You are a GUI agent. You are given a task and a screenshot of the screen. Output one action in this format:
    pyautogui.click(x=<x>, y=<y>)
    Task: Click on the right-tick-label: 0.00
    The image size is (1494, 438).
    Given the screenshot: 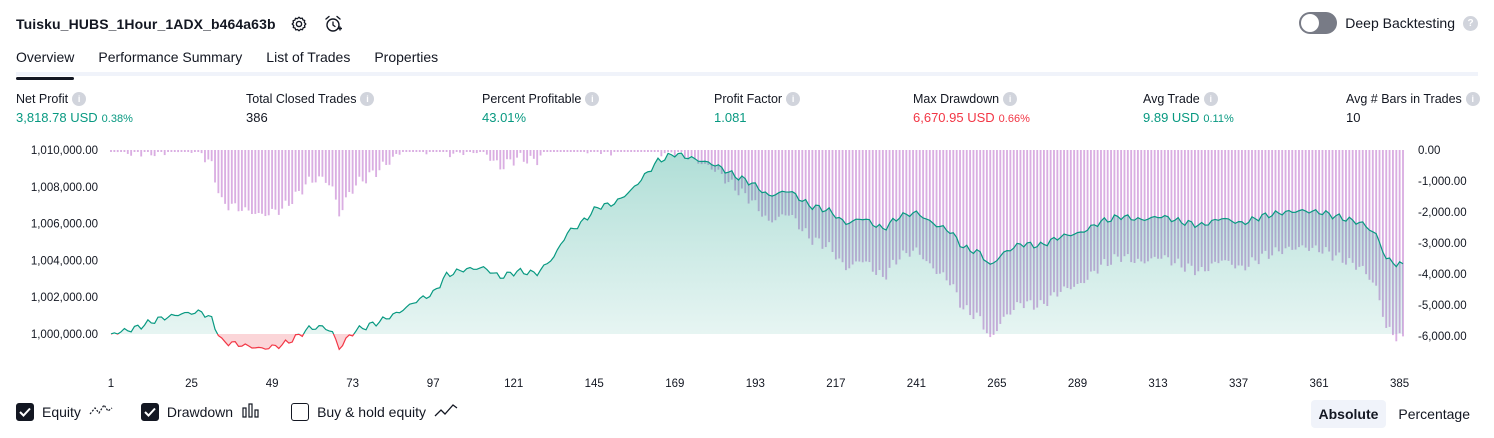 What is the action you would take?
    pyautogui.click(x=1429, y=151)
    